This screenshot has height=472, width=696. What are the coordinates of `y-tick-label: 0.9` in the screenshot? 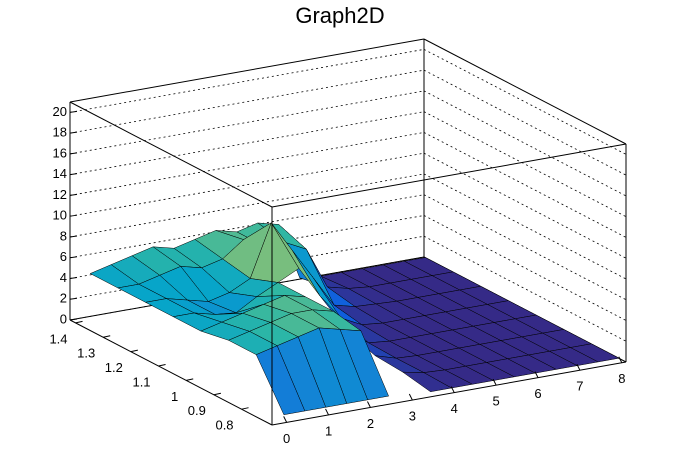 It's located at (197, 410).